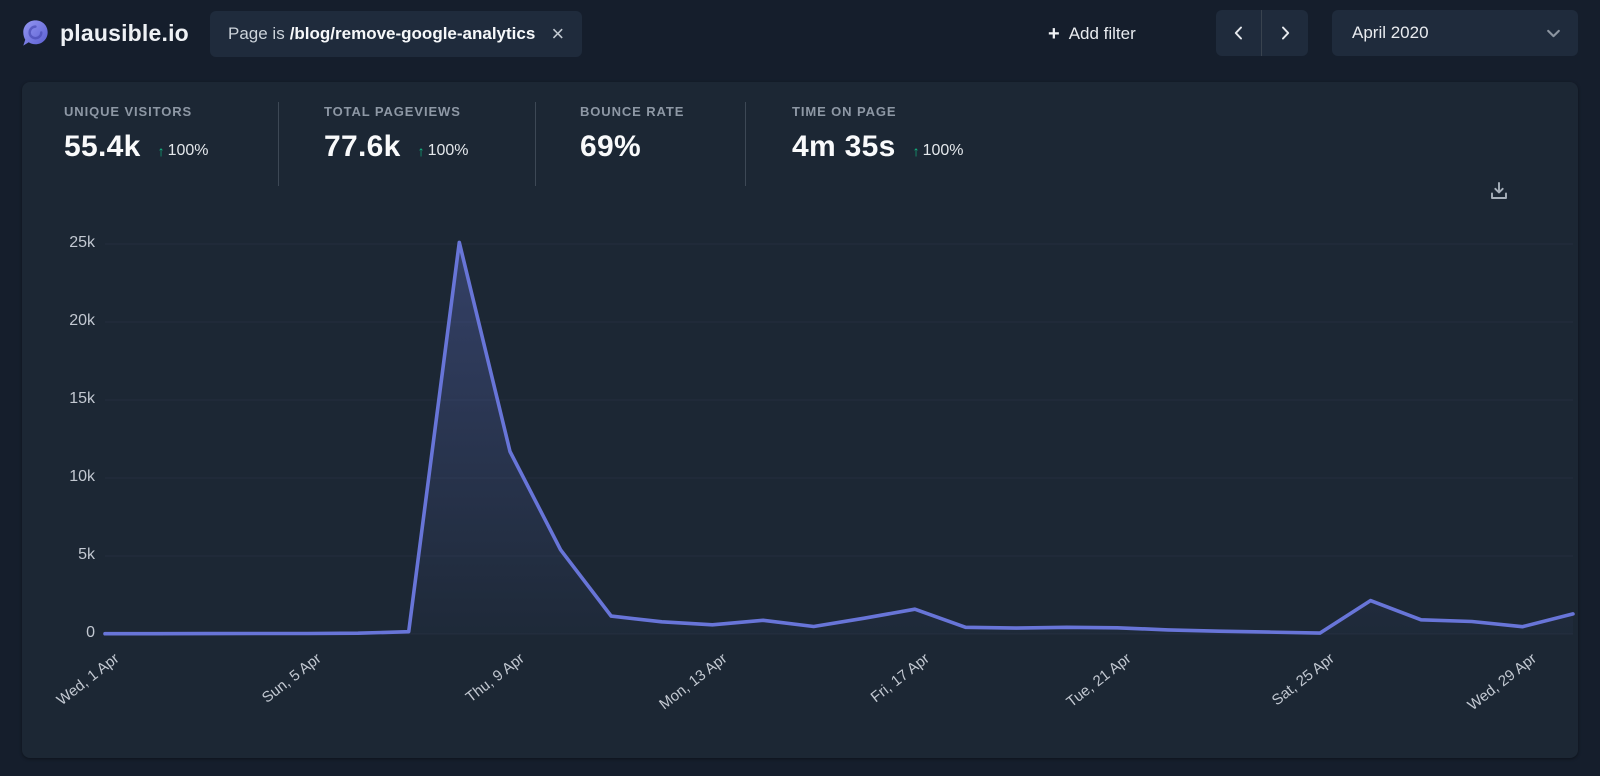 This screenshot has height=776, width=1600. I want to click on prev-period-button, so click(1239, 33).